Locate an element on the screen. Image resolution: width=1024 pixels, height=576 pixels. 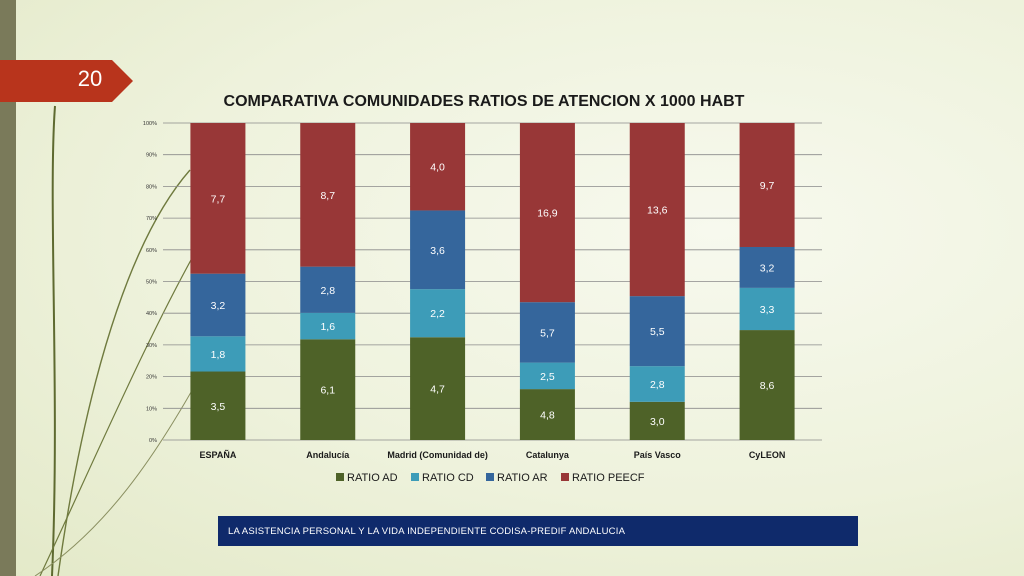
data-label: 5,7 is located at coordinates (547, 333).